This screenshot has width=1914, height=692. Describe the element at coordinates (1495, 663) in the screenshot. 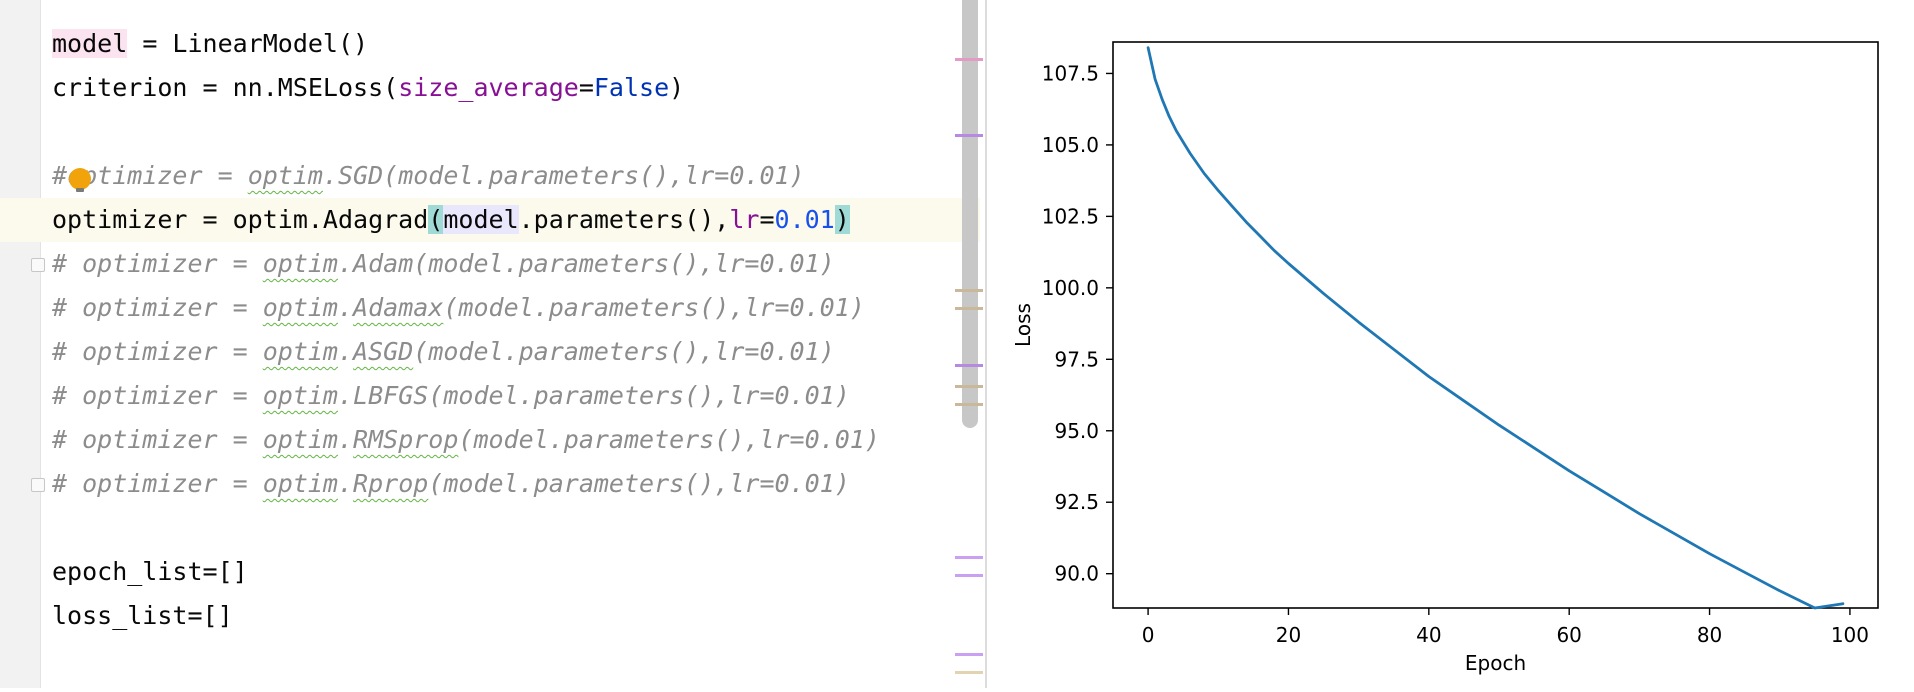

I see `x-axis-label: Epoch` at that location.